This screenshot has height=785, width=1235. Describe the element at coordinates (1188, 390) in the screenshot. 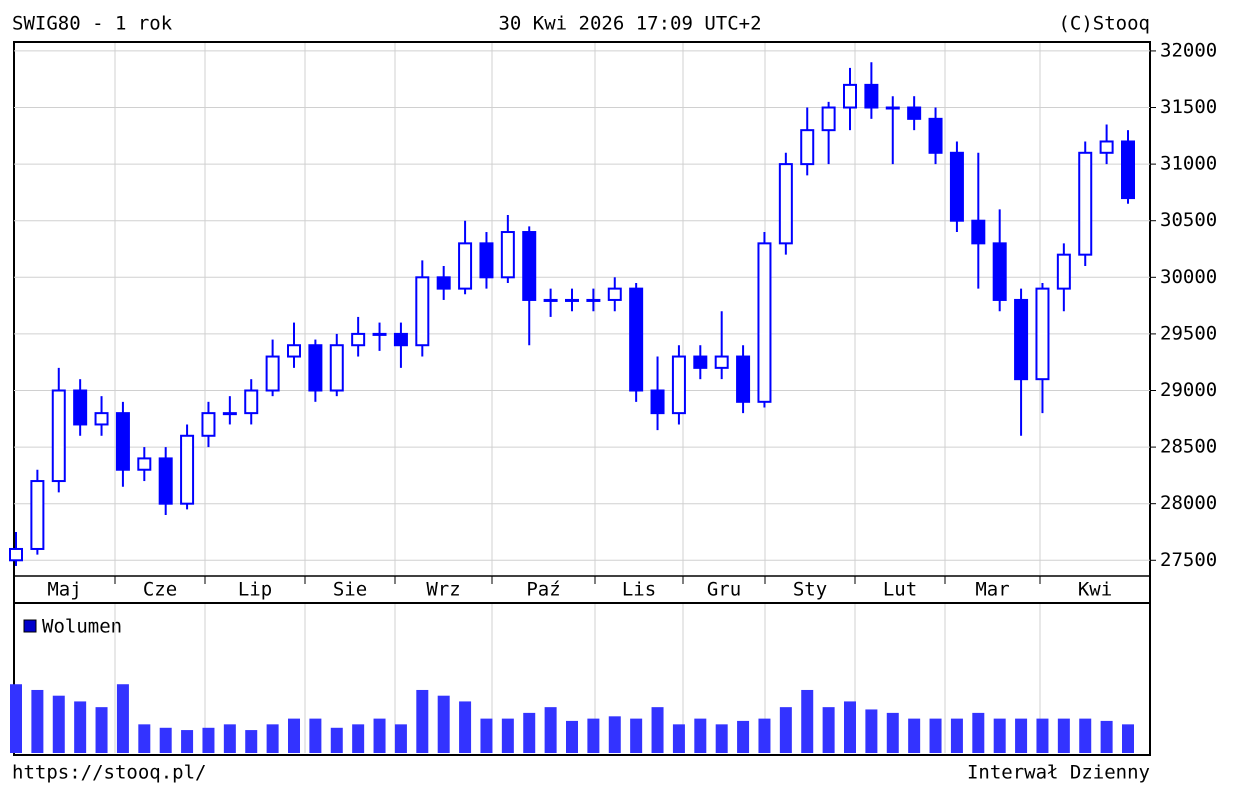

I see `y-tick-label: 29000` at that location.